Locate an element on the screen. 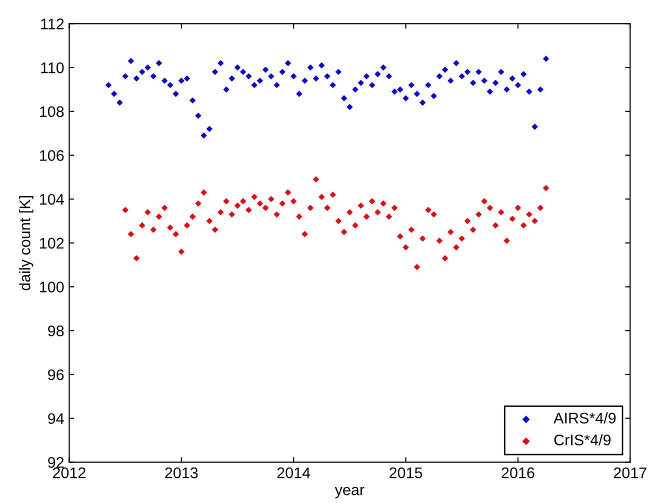 This screenshot has width=653, height=504. y-tick-label: 94 is located at coordinates (56, 418).